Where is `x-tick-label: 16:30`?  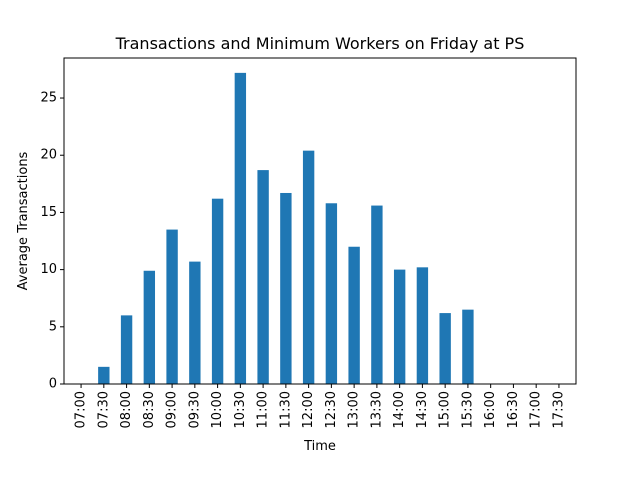
x-tick-label: 16:30 is located at coordinates (513, 409).